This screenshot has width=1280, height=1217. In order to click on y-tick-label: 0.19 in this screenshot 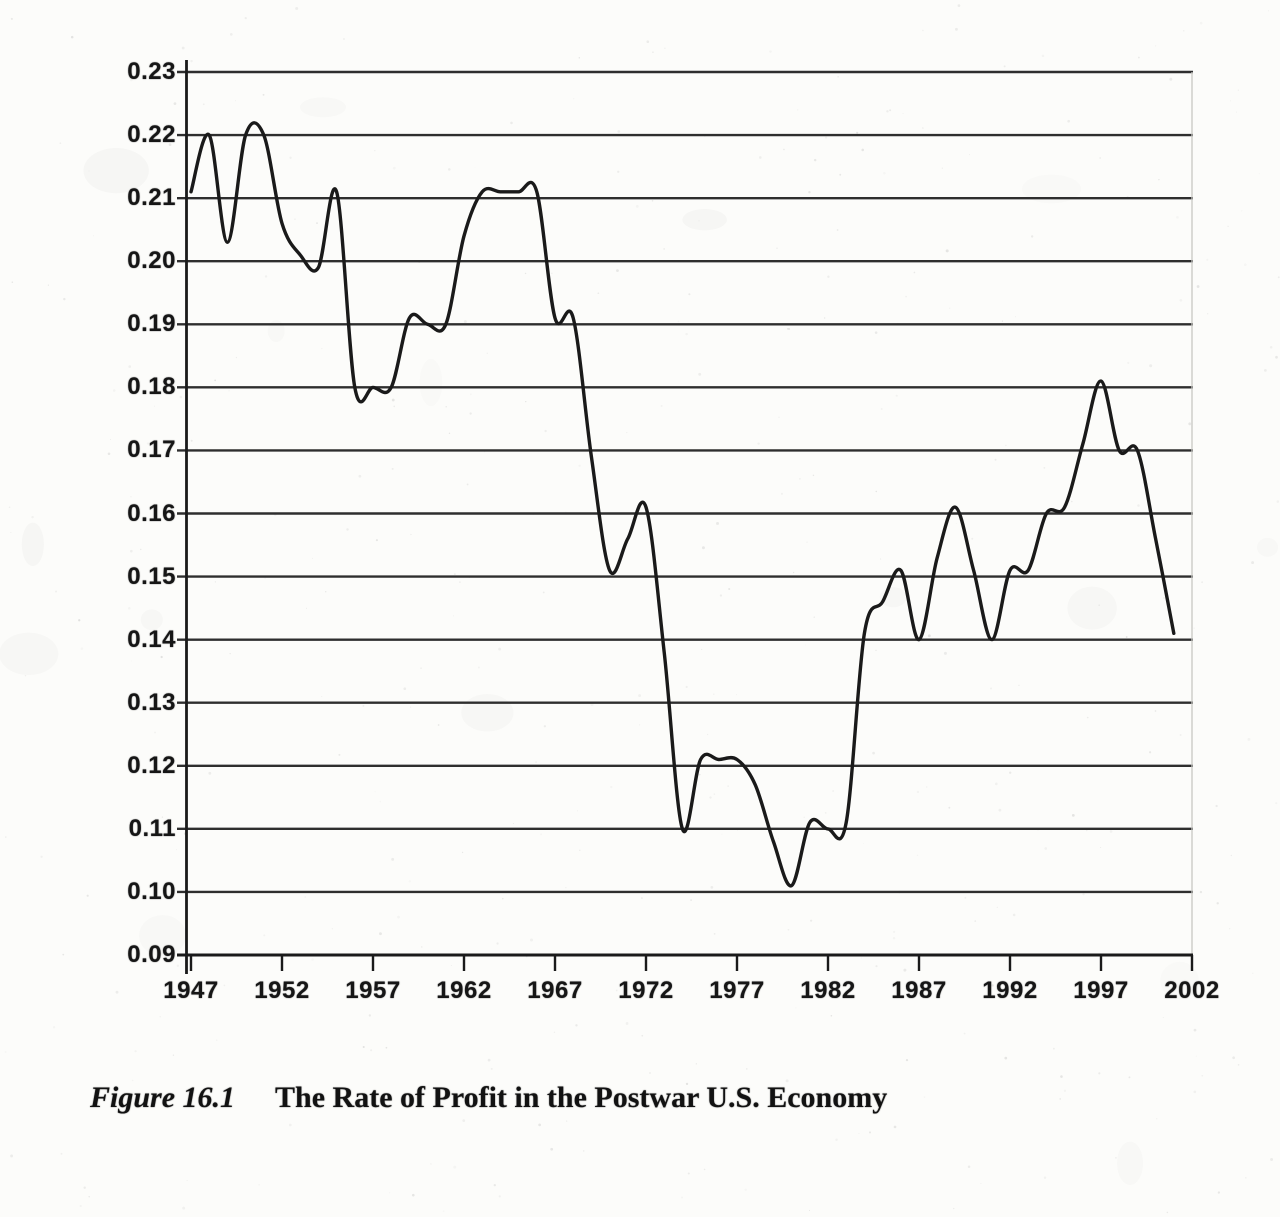, I will do `click(151, 324)`.